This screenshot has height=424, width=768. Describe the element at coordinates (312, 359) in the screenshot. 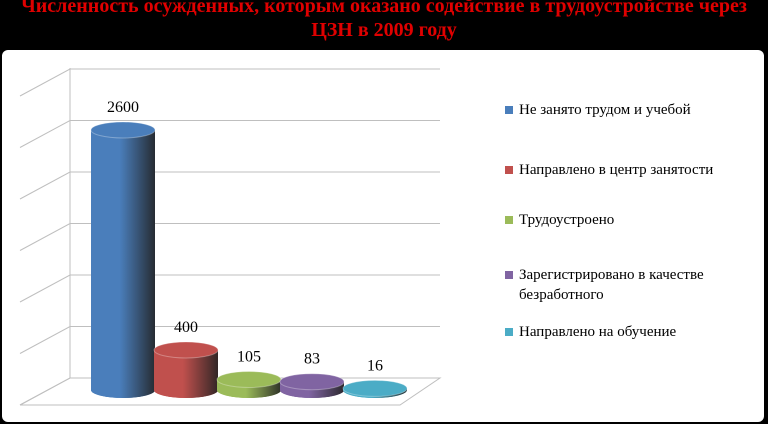

I see `value-label: 83` at that location.